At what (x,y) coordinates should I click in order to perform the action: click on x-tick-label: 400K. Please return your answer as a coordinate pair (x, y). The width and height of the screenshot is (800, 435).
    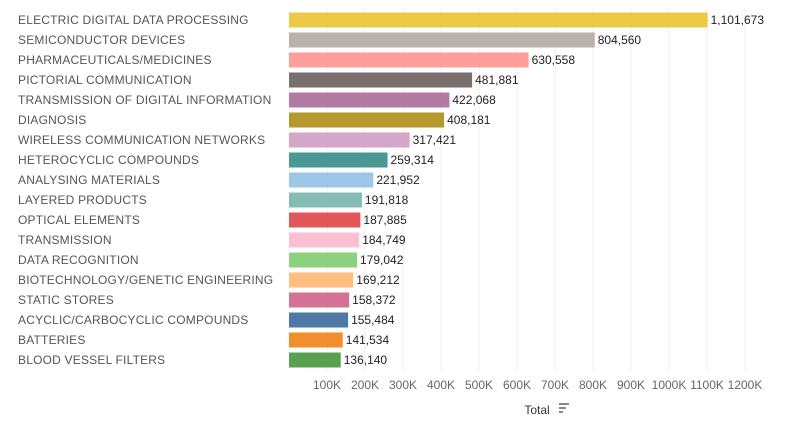
    Looking at the image, I should click on (441, 385).